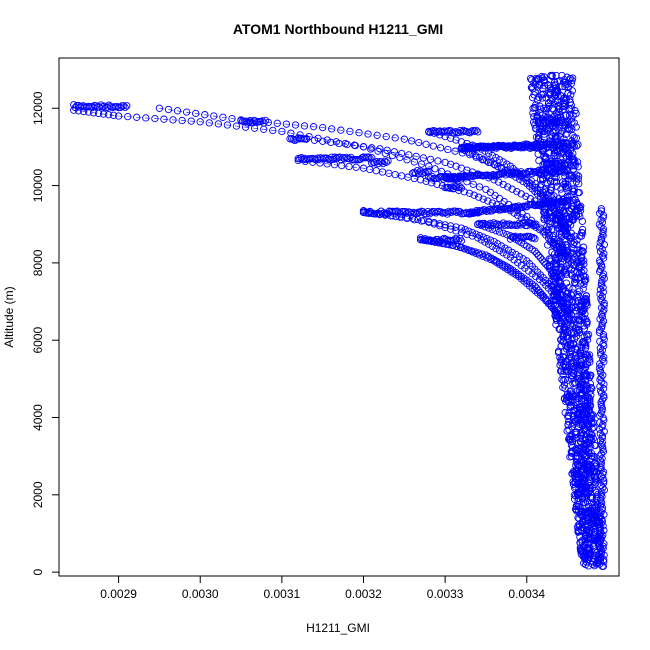 This screenshot has height=650, width=650. I want to click on x-tick-label: 0.0034, so click(526, 594).